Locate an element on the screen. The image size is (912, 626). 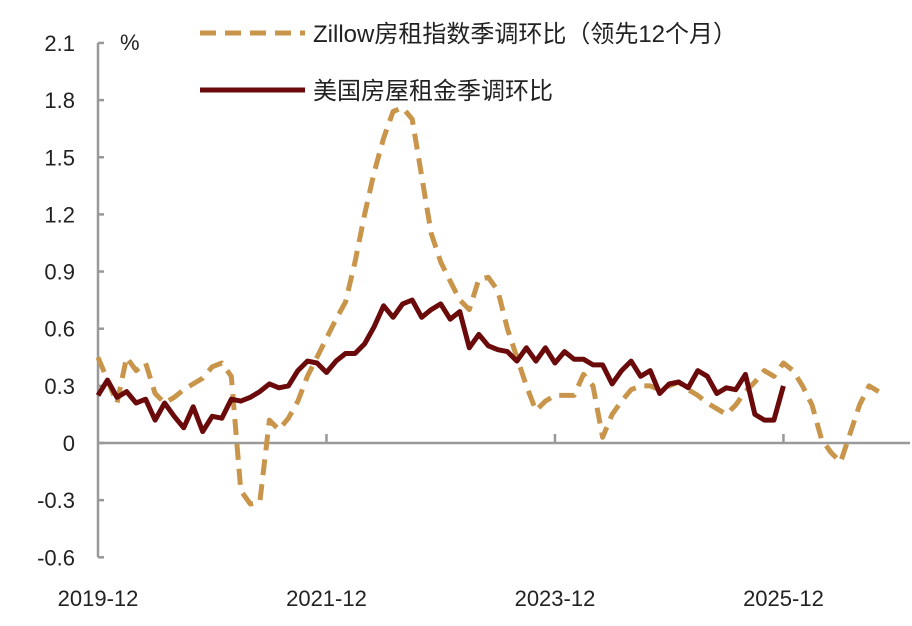
y-unit-label: % is located at coordinates (130, 42).